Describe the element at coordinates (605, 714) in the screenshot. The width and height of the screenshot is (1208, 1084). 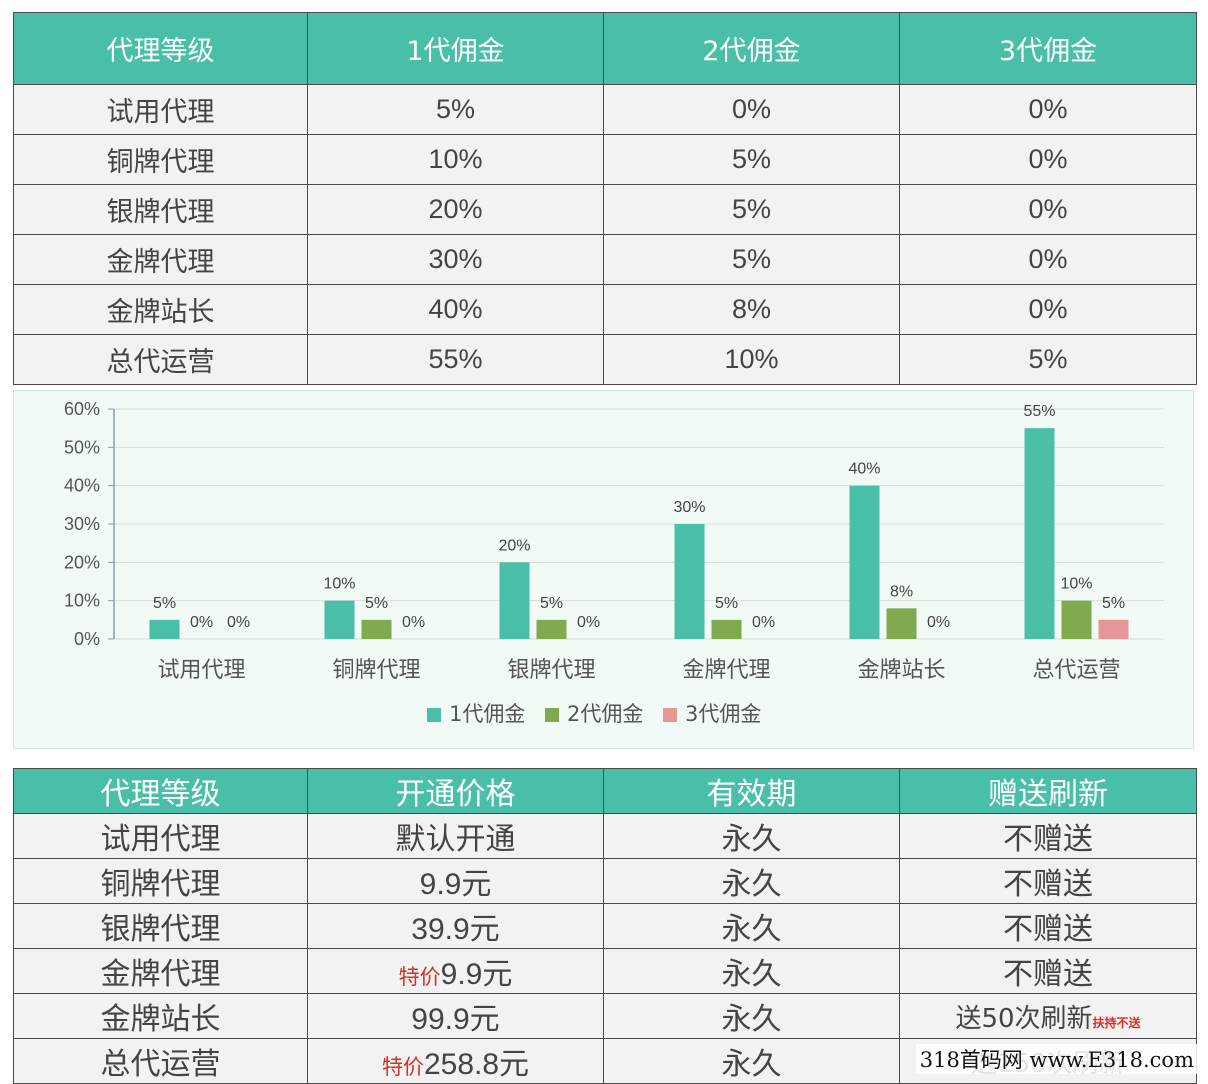
I see `legend-label: 2代佣金` at that location.